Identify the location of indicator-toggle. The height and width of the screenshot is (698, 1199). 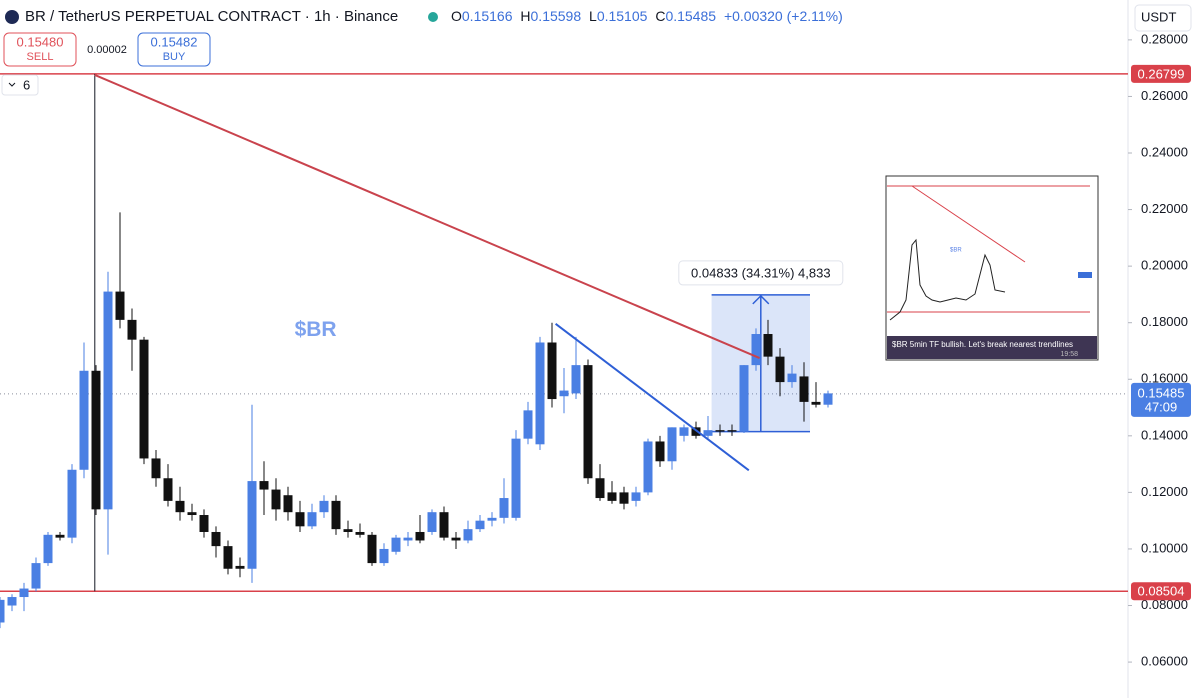
(20, 85).